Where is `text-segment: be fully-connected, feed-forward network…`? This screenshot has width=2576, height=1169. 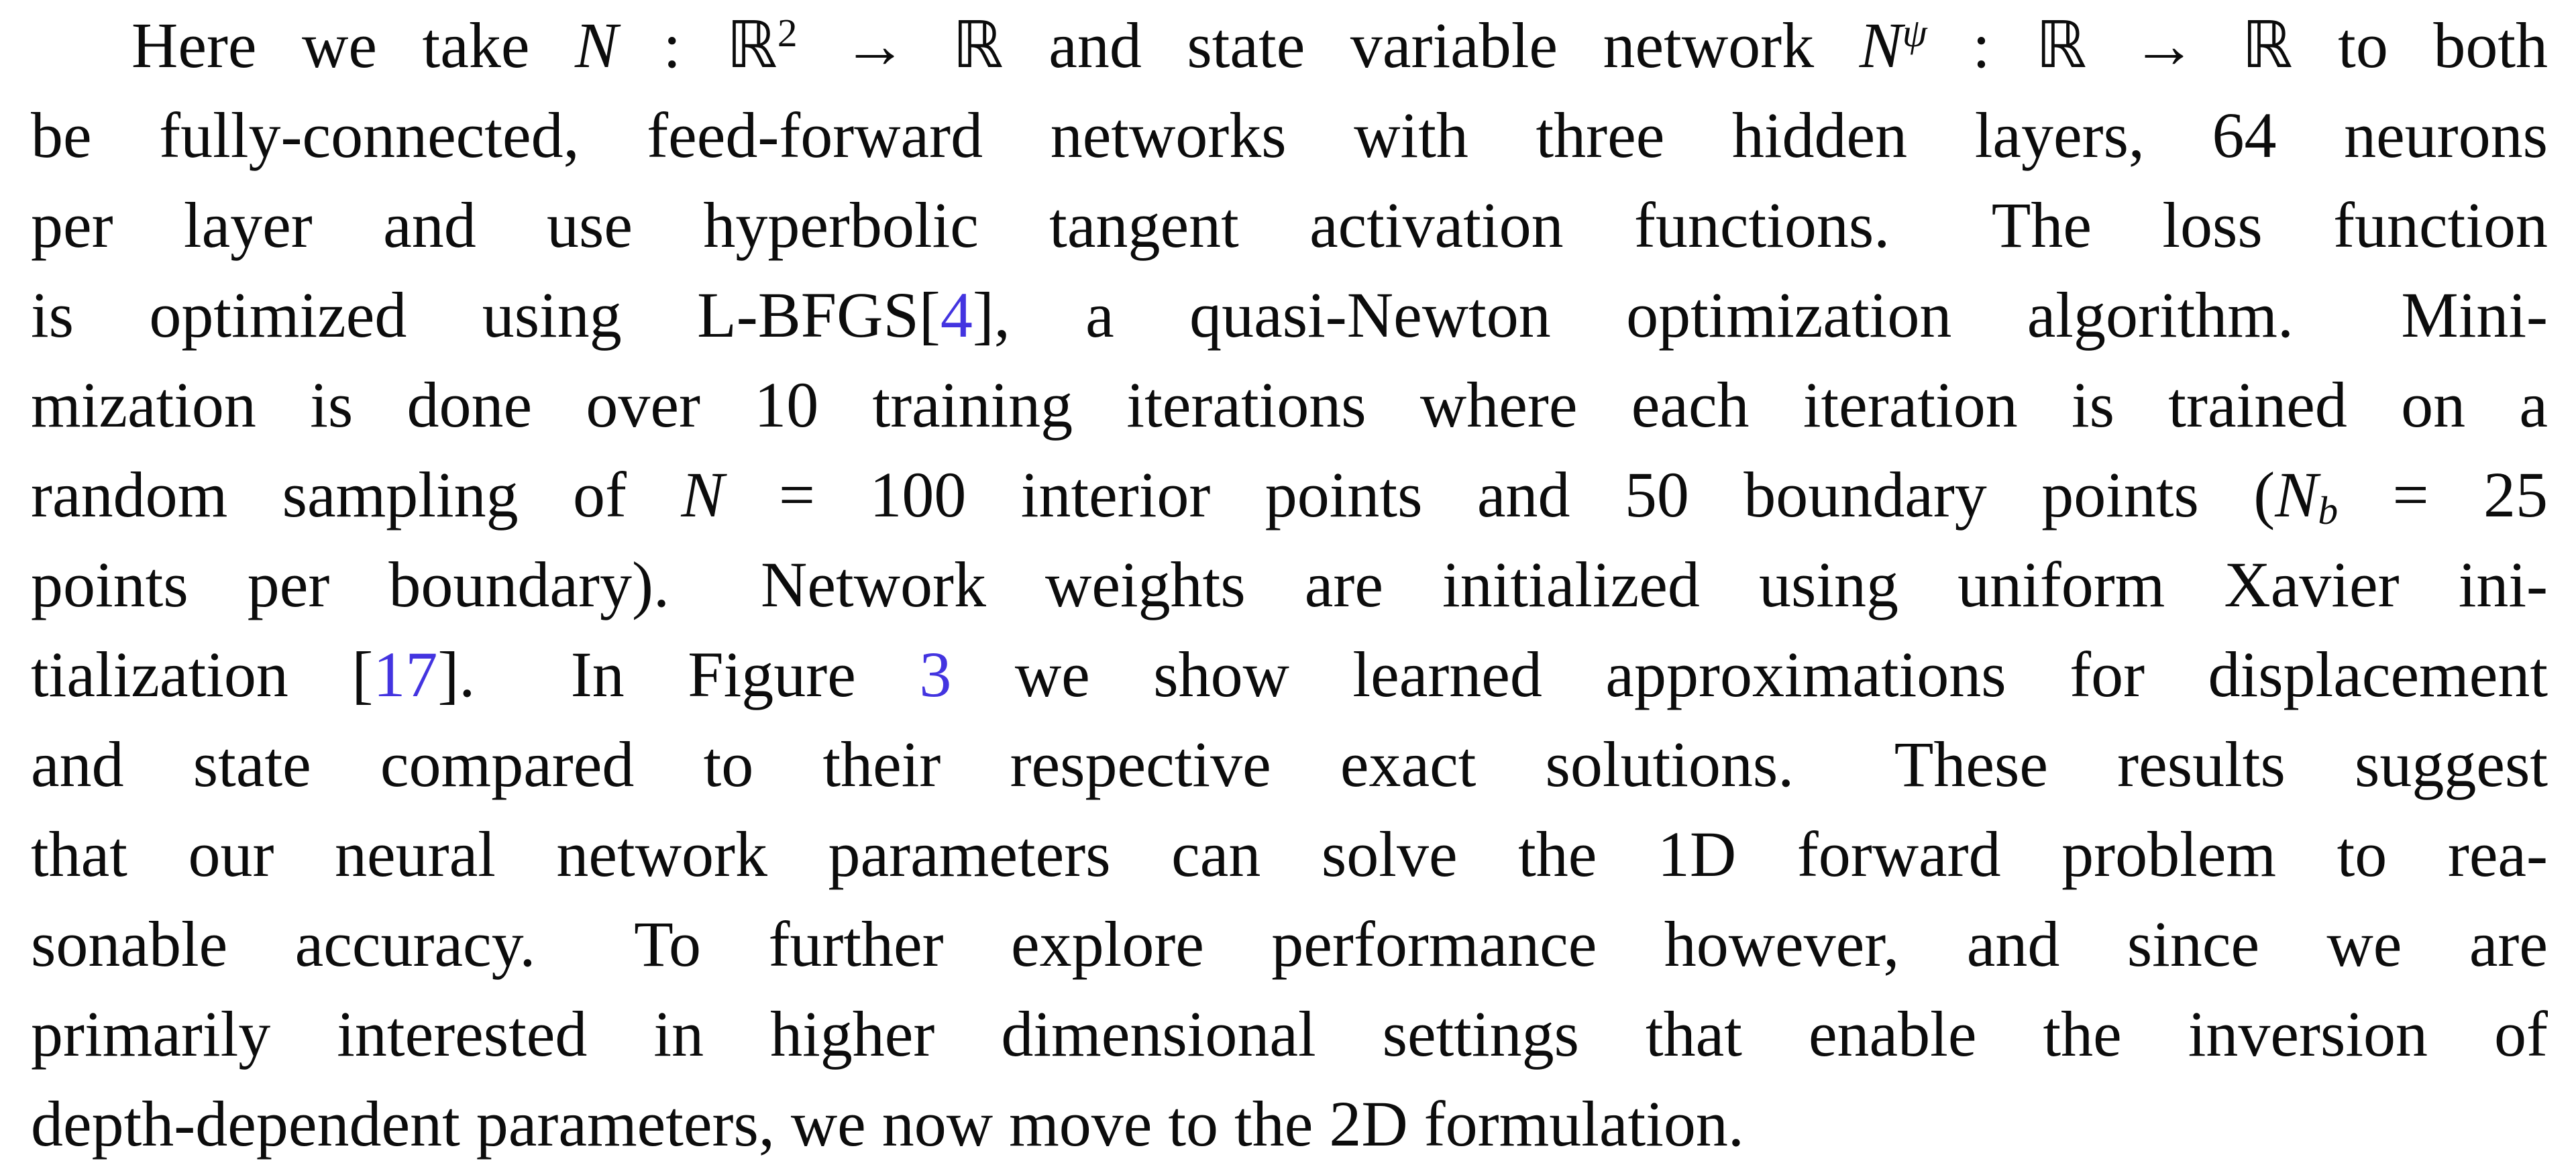
text-segment: be fully-connected, feed-forward network… is located at coordinates (1289, 135).